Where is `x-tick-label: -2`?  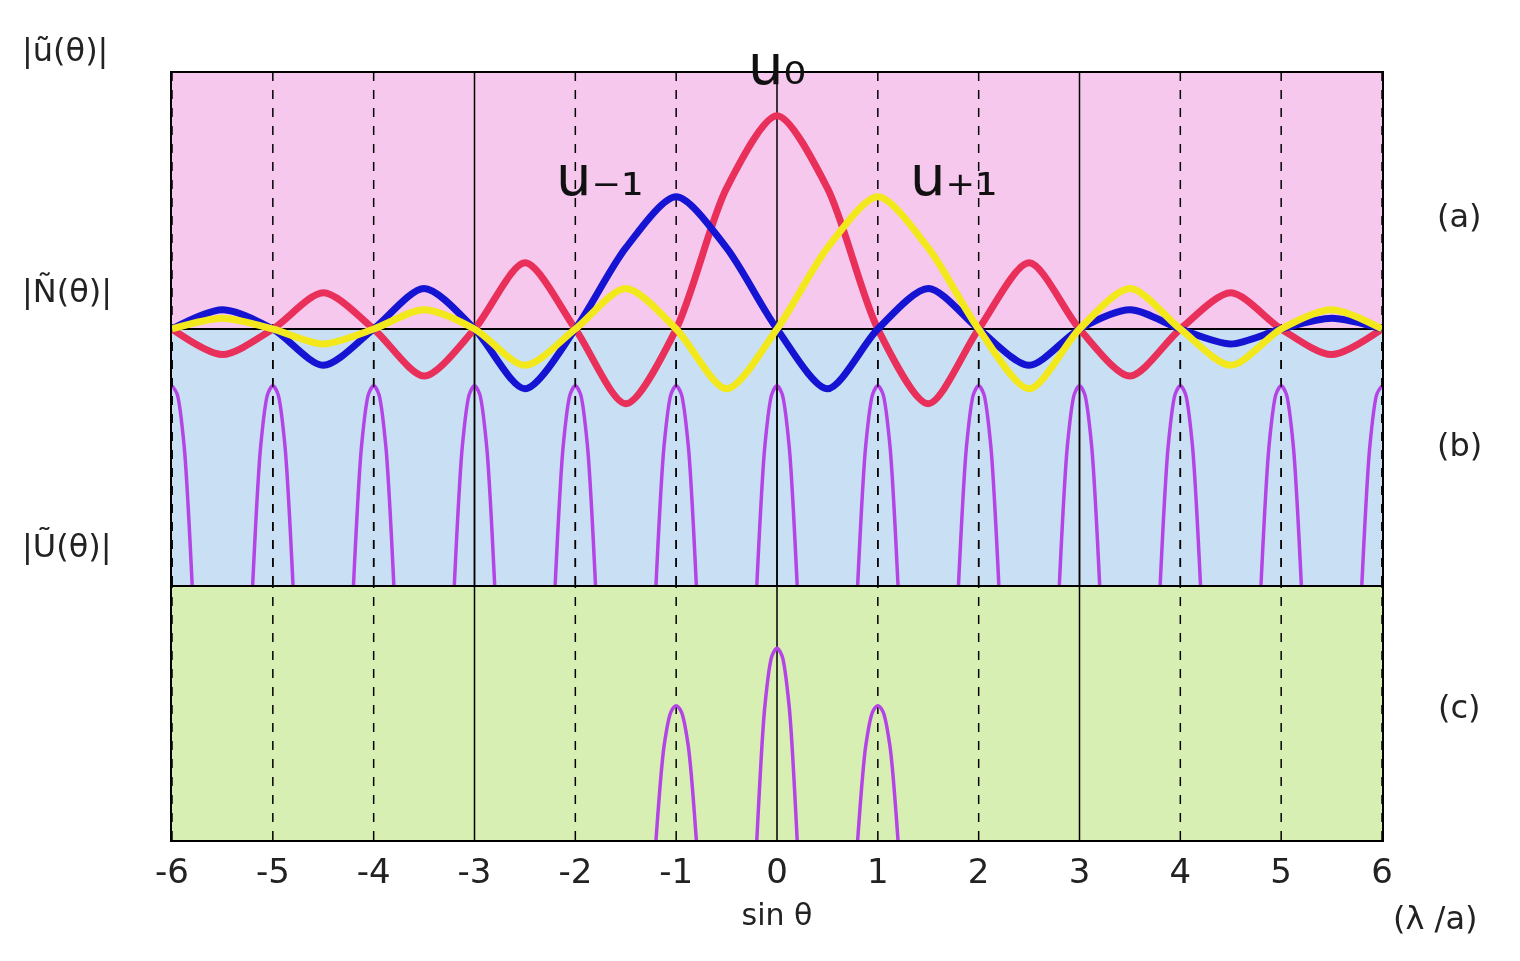 x-tick-label: -2 is located at coordinates (575, 870).